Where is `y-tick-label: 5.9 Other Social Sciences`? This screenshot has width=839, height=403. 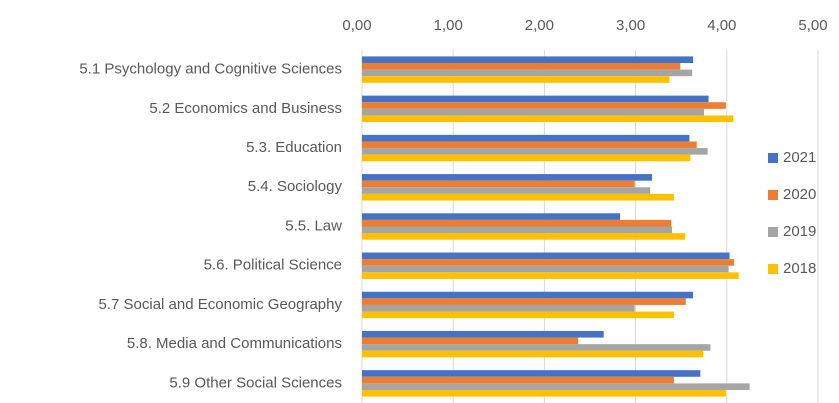 y-tick-label: 5.9 Other Social Sciences is located at coordinates (255, 382).